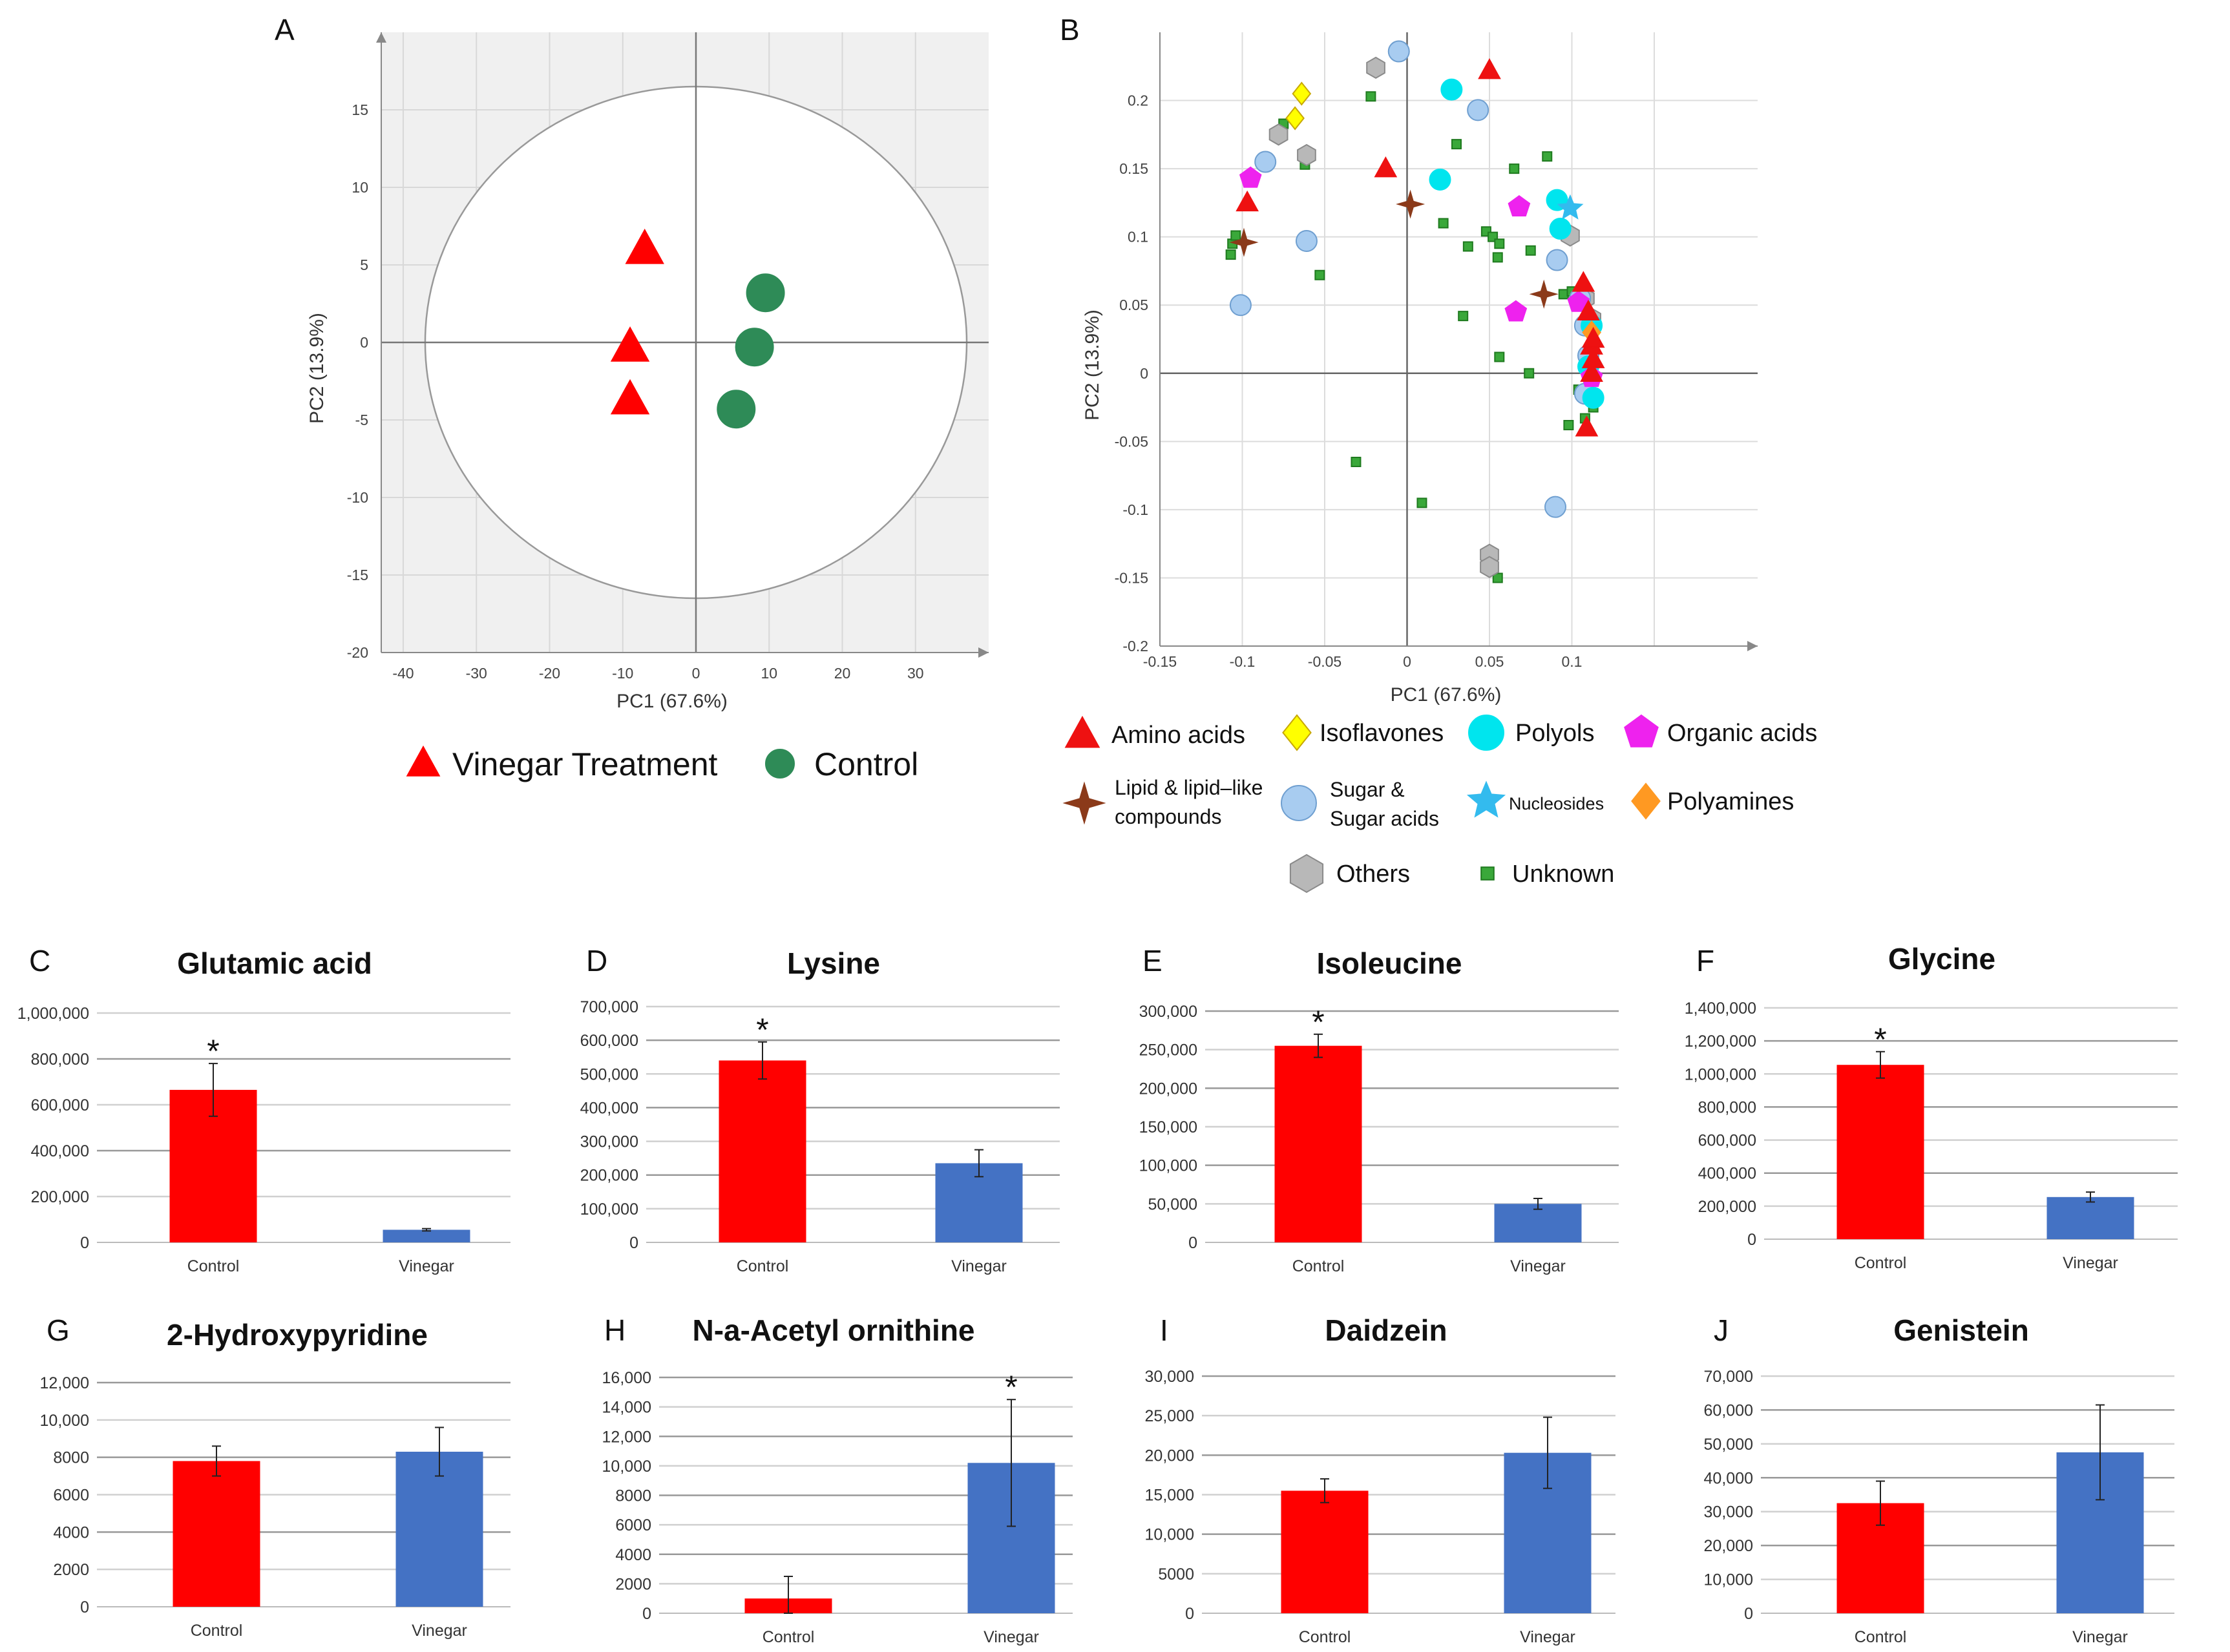 Image resolution: width=2230 pixels, height=1652 pixels. I want to click on panel-letter-i: I, so click(1164, 1330).